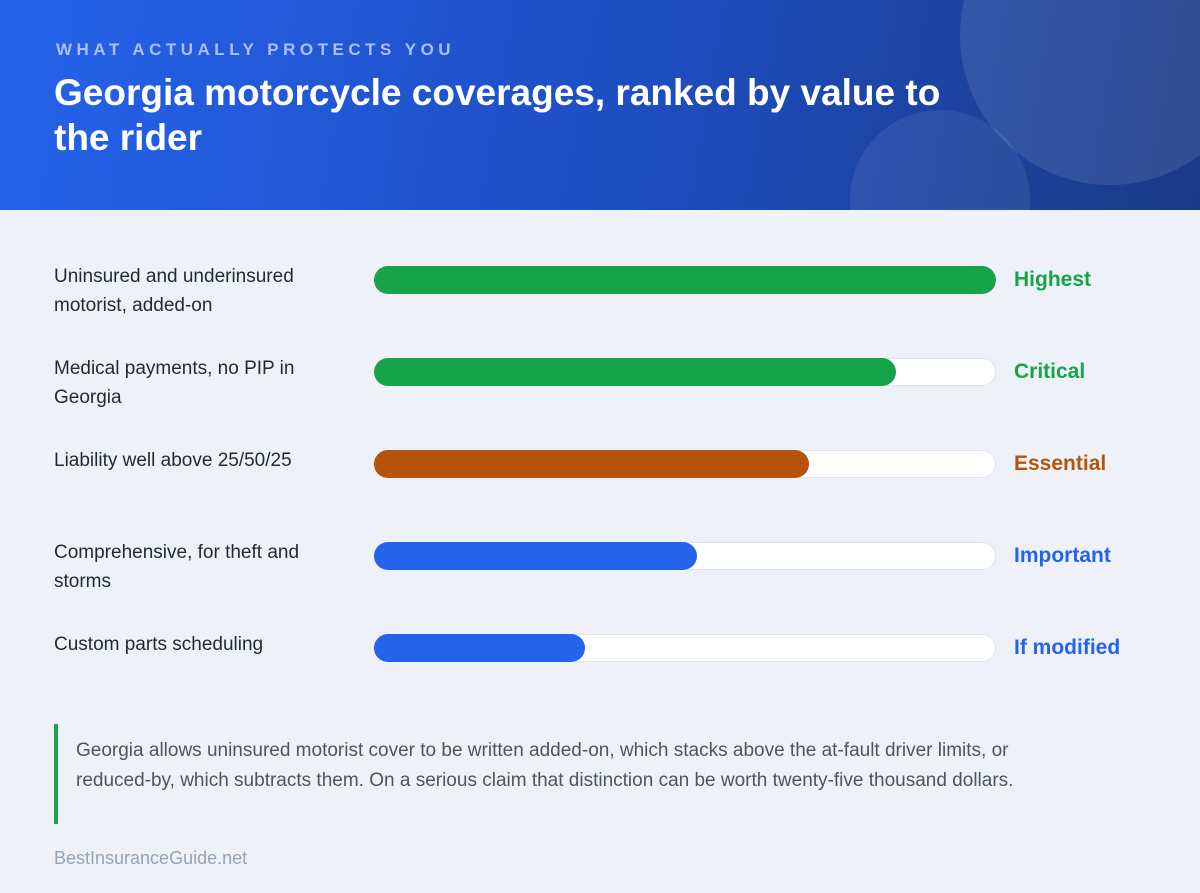  What do you see at coordinates (159, 644) in the screenshot?
I see `coverage-label: Custom parts scheduling` at bounding box center [159, 644].